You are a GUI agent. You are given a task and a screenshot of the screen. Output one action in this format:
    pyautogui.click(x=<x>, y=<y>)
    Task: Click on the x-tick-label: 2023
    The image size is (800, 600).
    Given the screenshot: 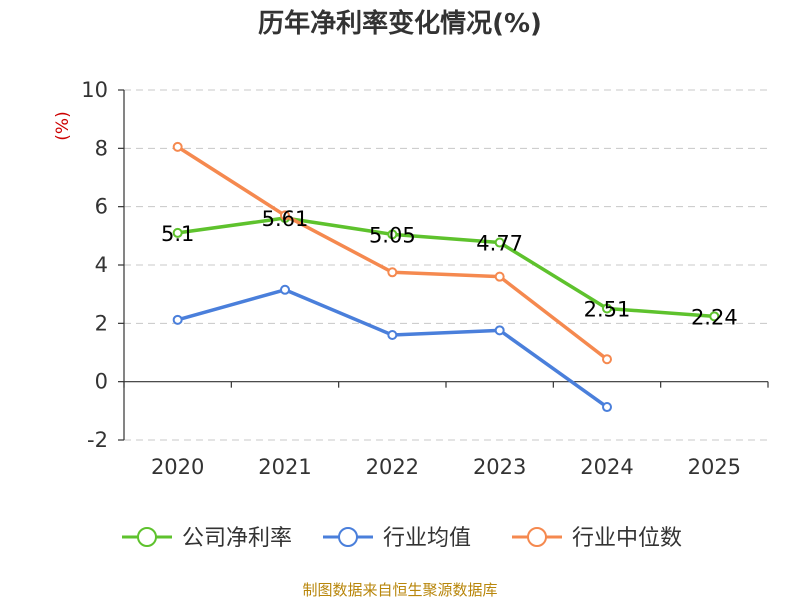 What is the action you would take?
    pyautogui.click(x=499, y=467)
    